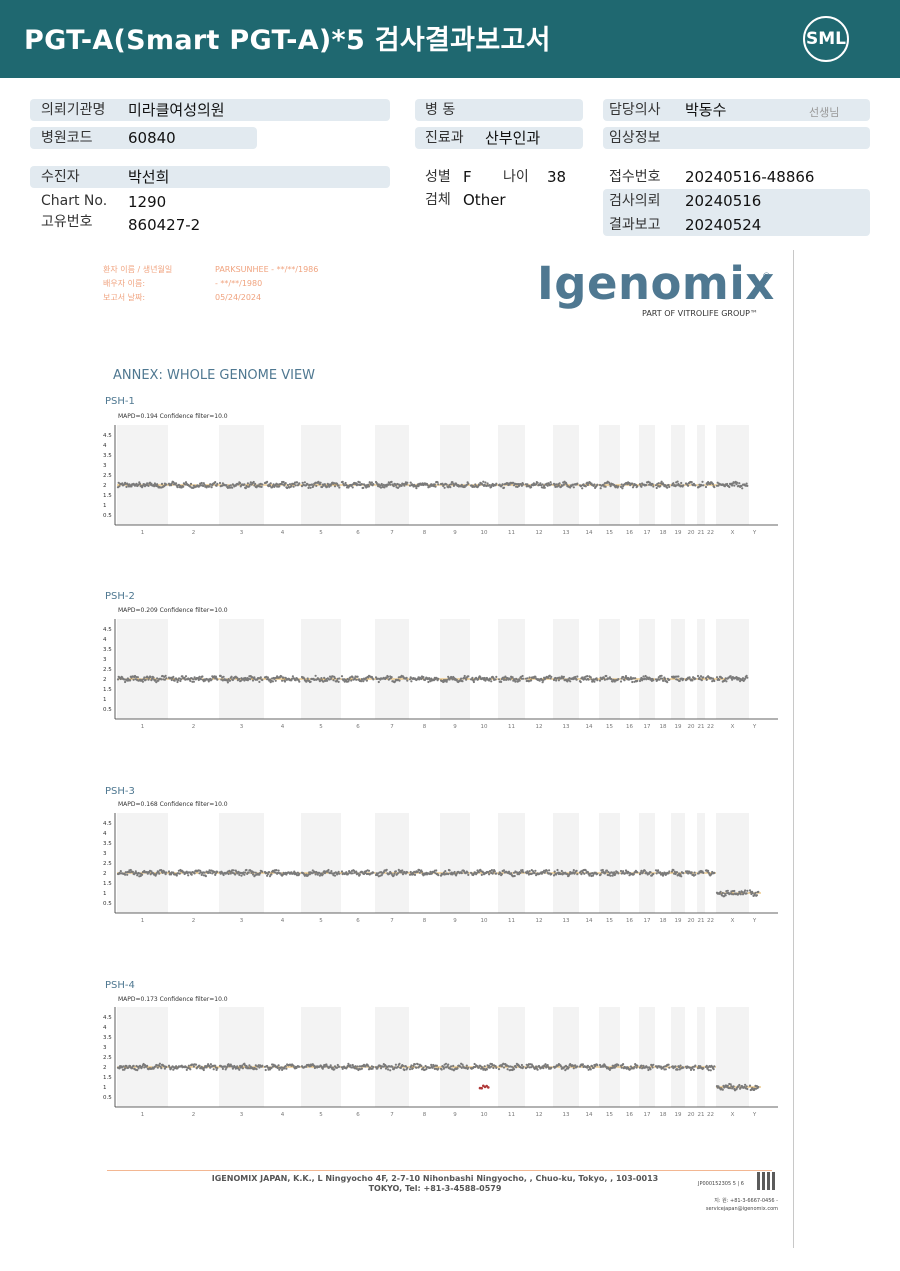 This screenshot has height=1271, width=900. I want to click on footer-divider, so click(439, 1170).